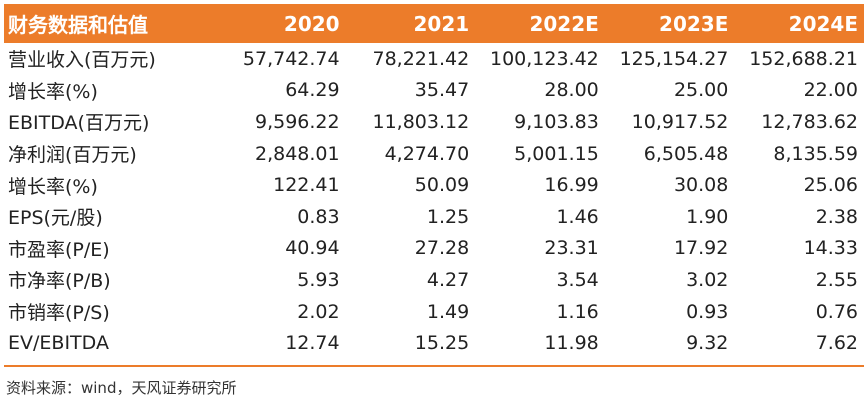  I want to click on table-cell: 1.46, so click(577, 216).